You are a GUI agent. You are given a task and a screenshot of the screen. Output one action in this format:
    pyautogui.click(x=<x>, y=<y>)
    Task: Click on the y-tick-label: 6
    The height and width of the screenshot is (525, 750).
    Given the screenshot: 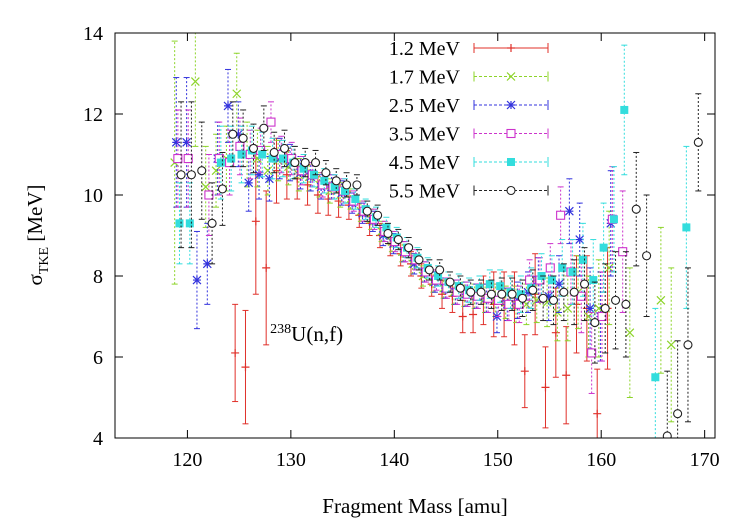 What is the action you would take?
    pyautogui.click(x=98, y=358)
    